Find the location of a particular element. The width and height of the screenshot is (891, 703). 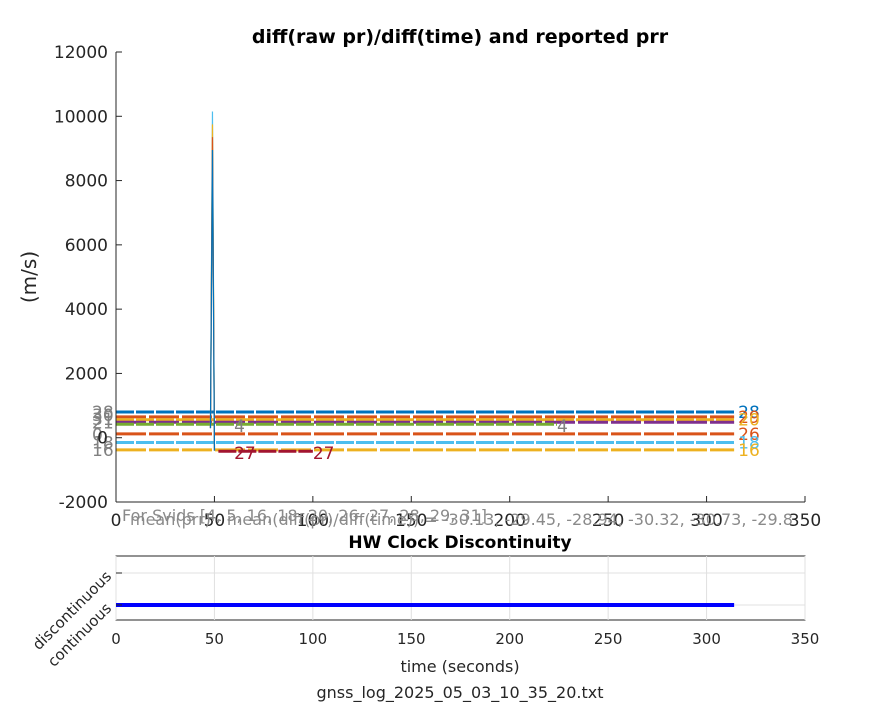

top-x-tick-label: 0 is located at coordinates (116, 521).